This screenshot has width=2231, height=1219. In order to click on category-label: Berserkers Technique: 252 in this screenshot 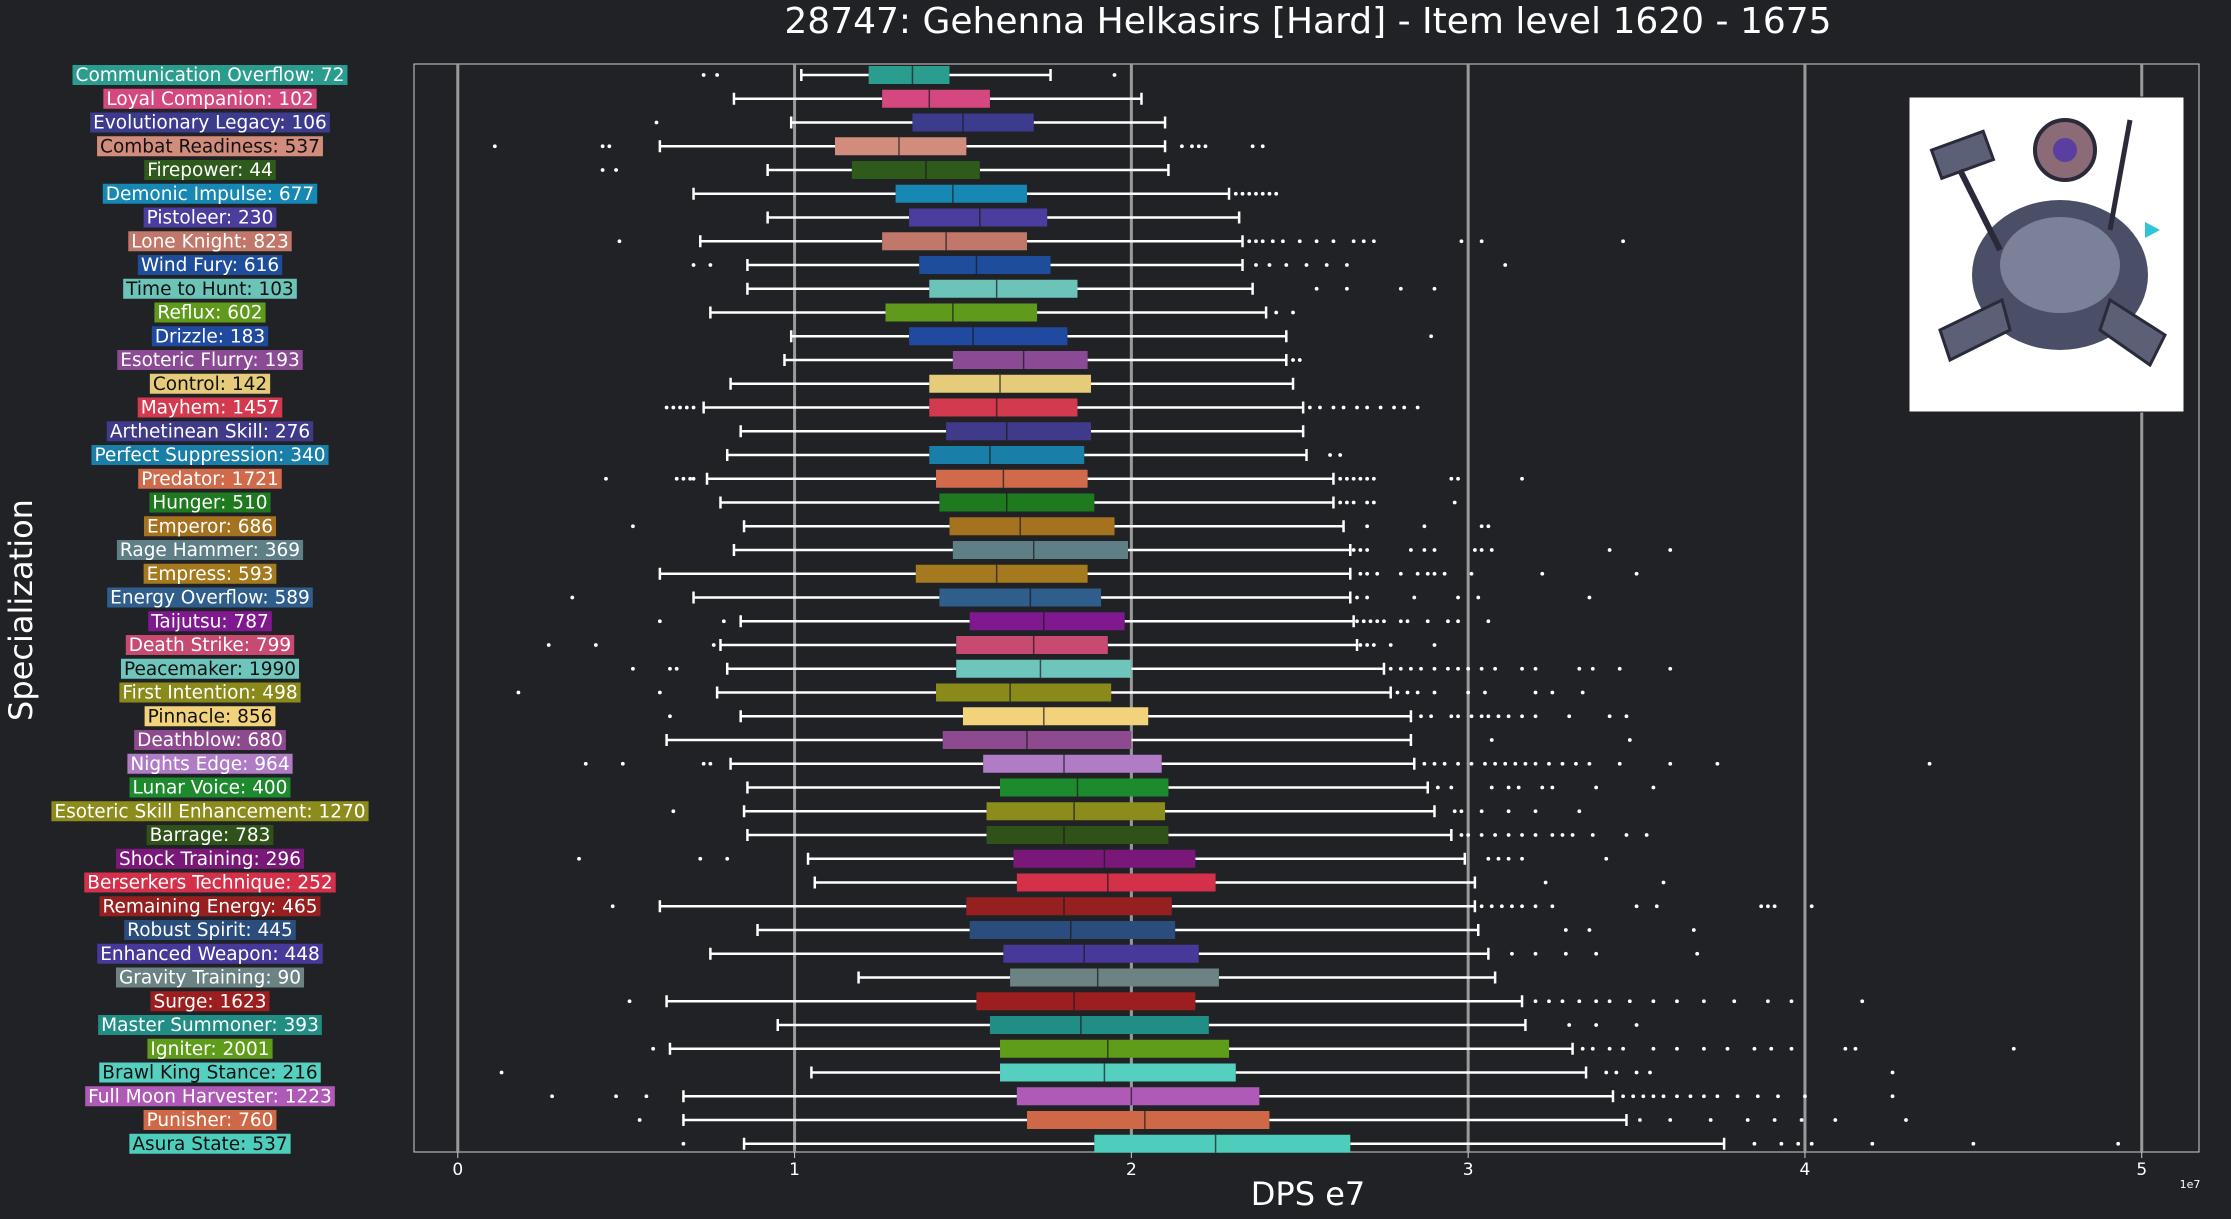, I will do `click(210, 883)`.